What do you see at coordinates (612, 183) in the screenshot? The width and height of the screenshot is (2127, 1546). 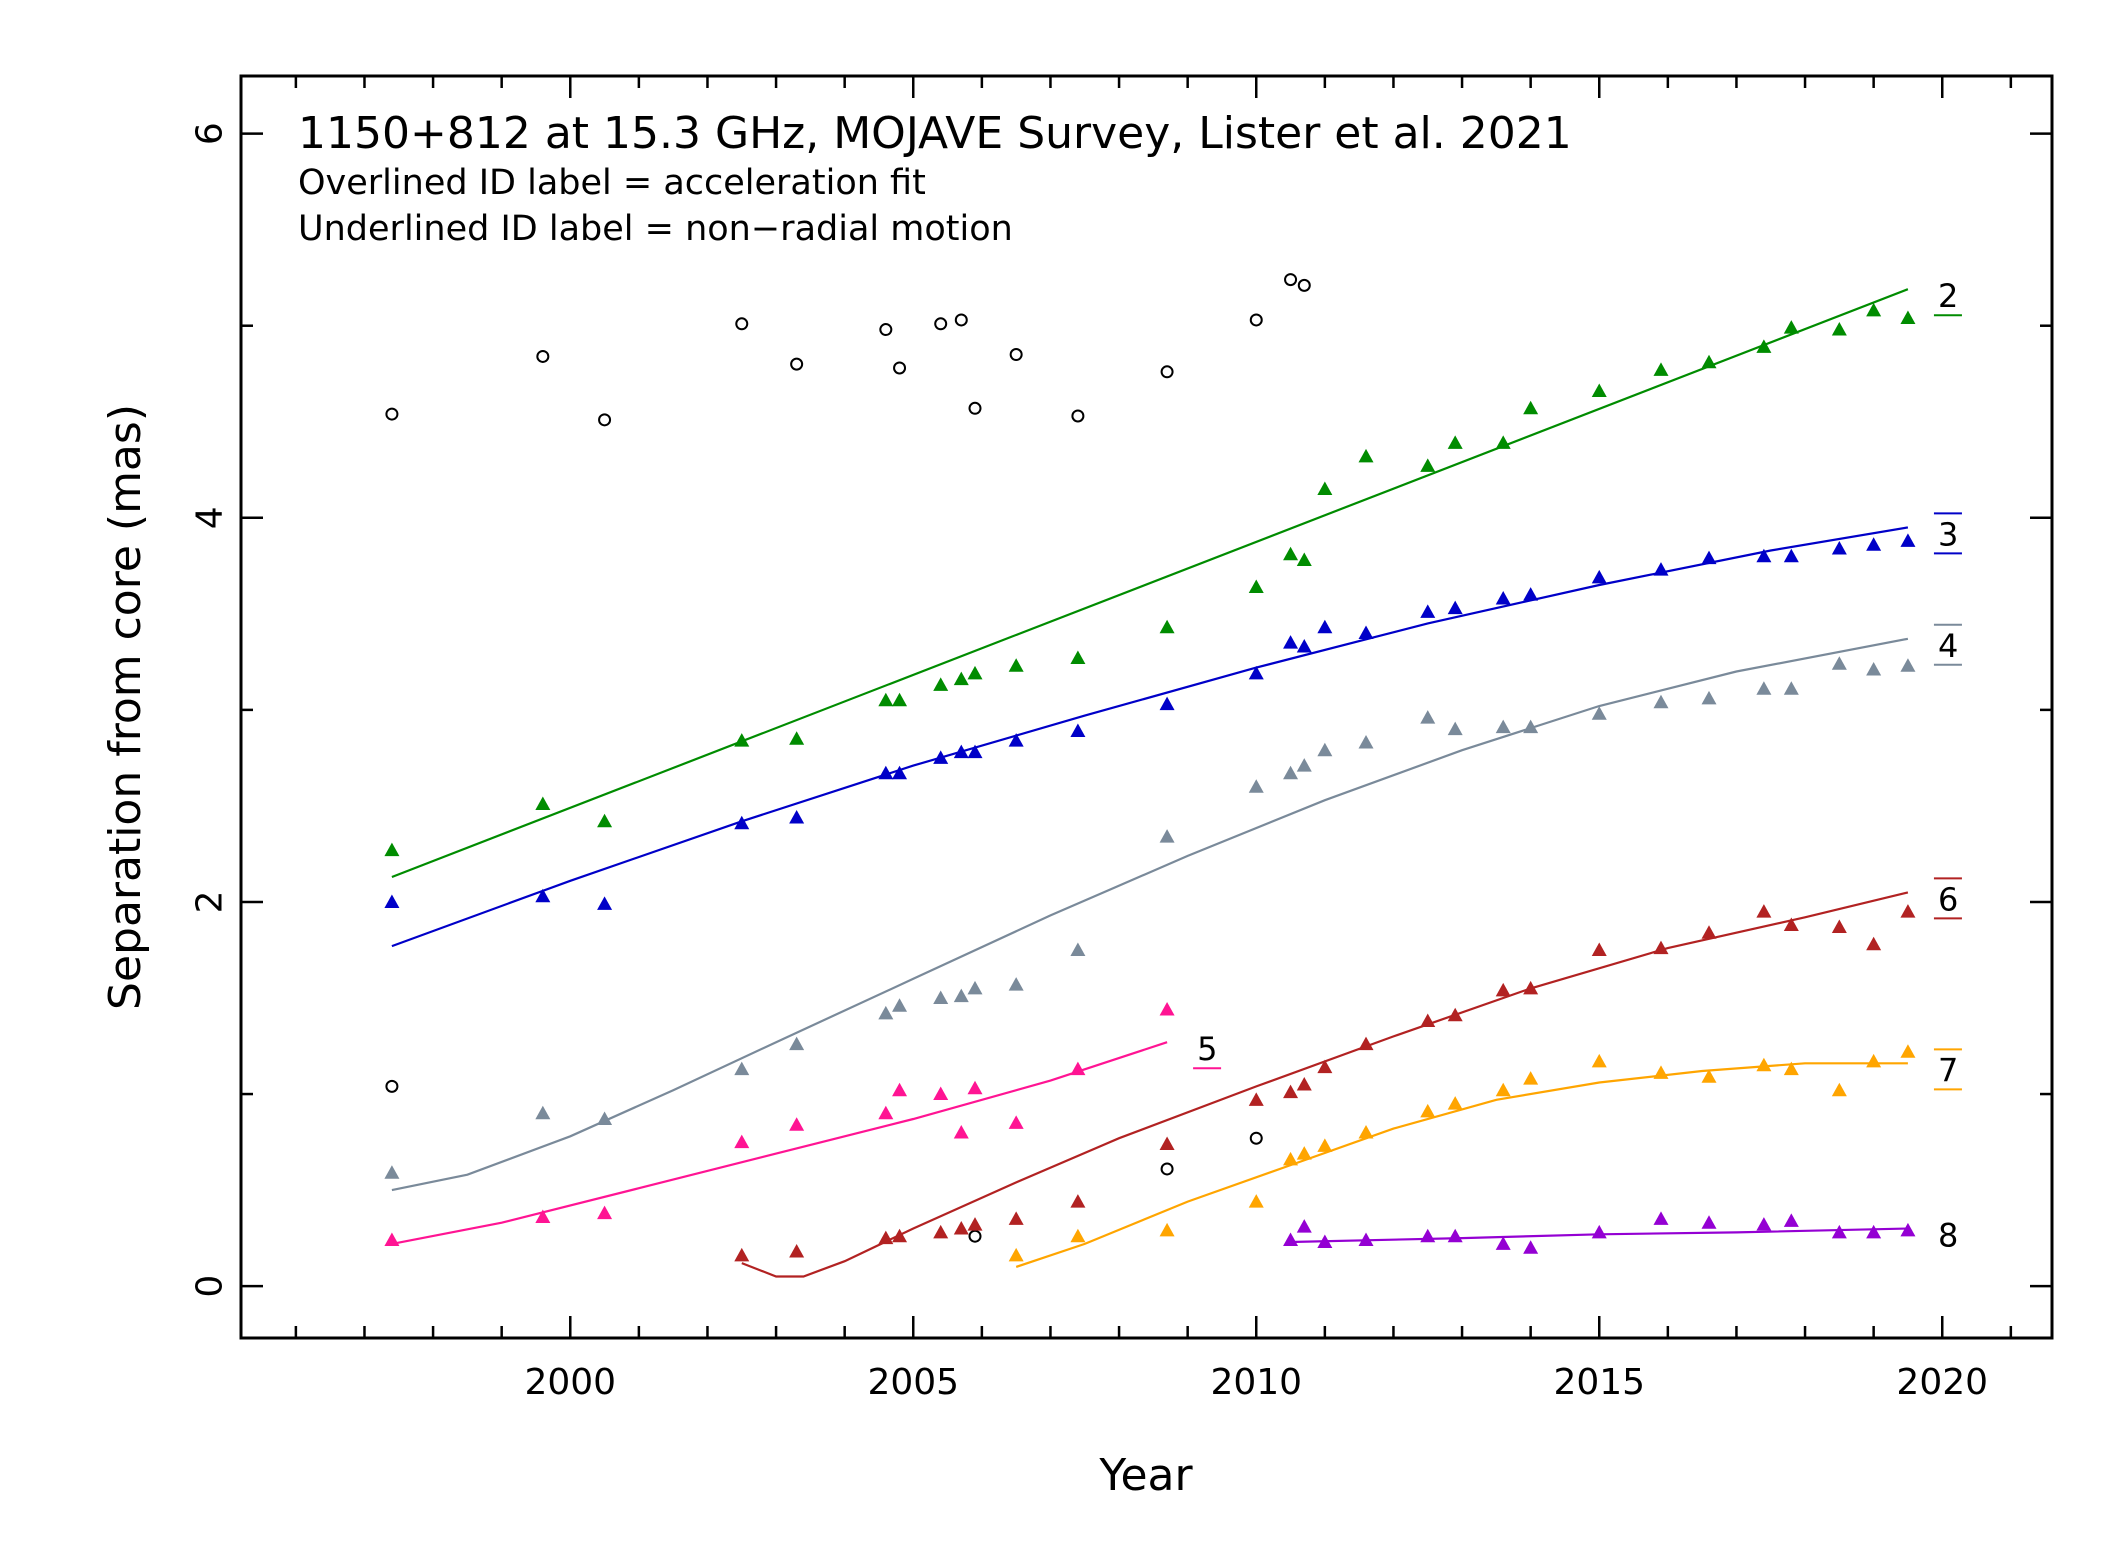 I see `annotation-overlined: Overlined ID label = acceleration fit` at bounding box center [612, 183].